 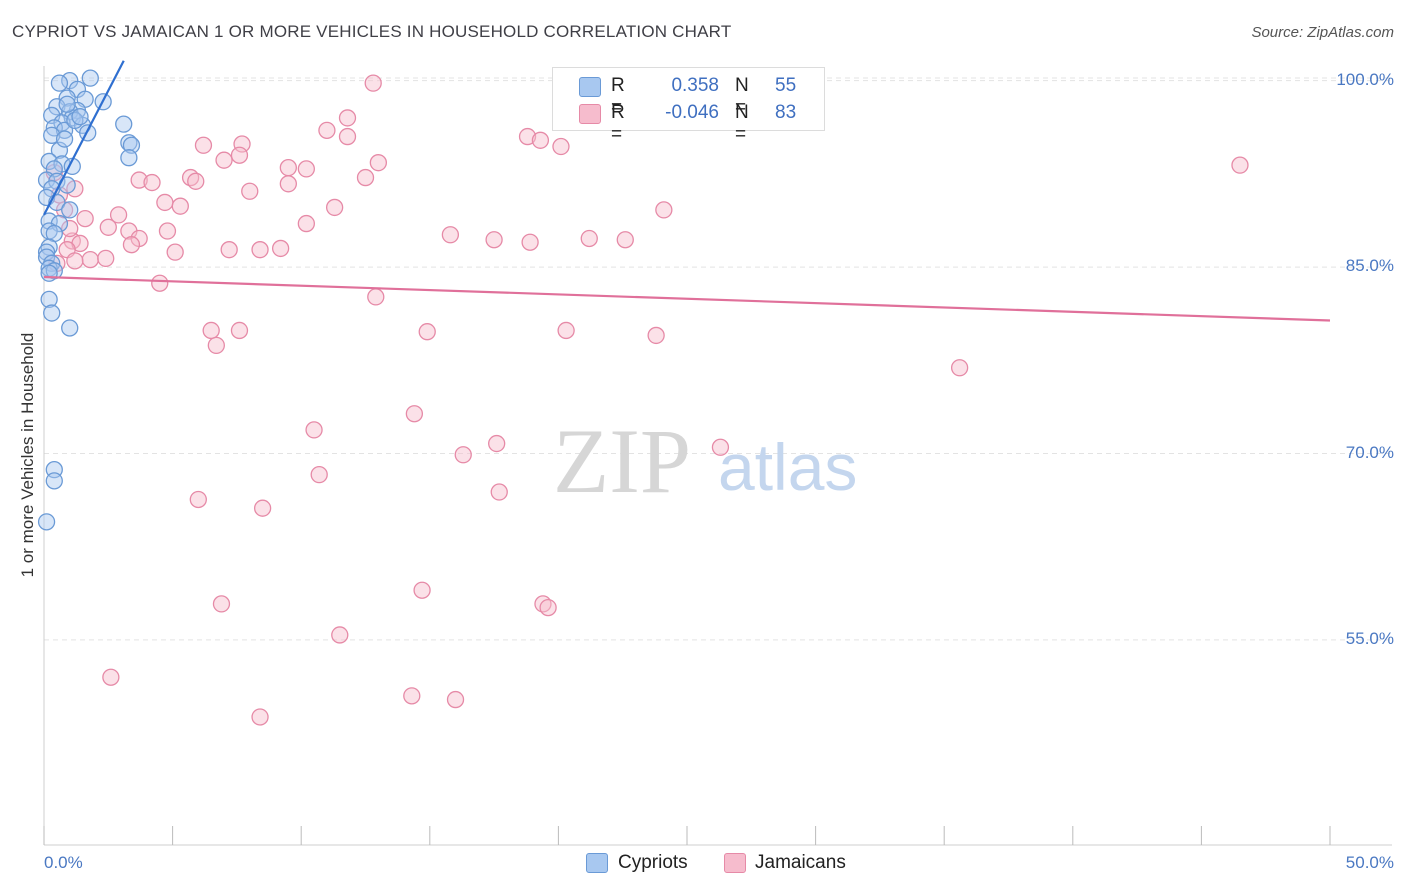 I want to click on legend-swatch-jamaicans, so click(x=590, y=114).